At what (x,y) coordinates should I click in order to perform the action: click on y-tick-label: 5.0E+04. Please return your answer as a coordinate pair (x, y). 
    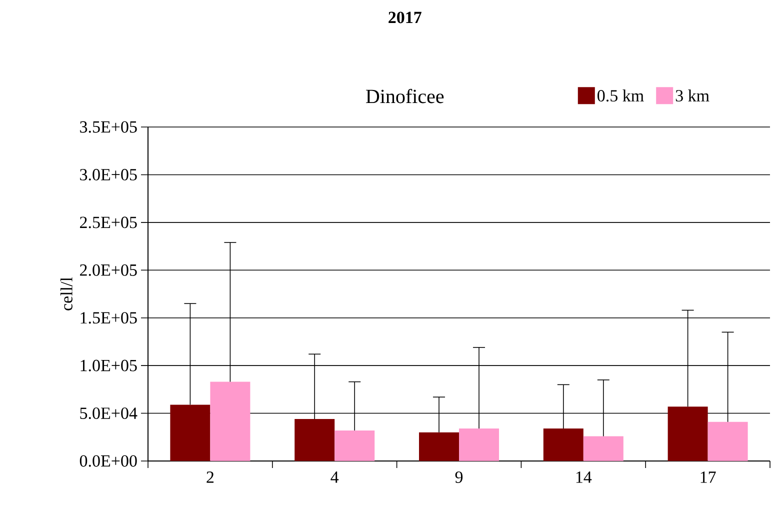
    Looking at the image, I should click on (109, 414).